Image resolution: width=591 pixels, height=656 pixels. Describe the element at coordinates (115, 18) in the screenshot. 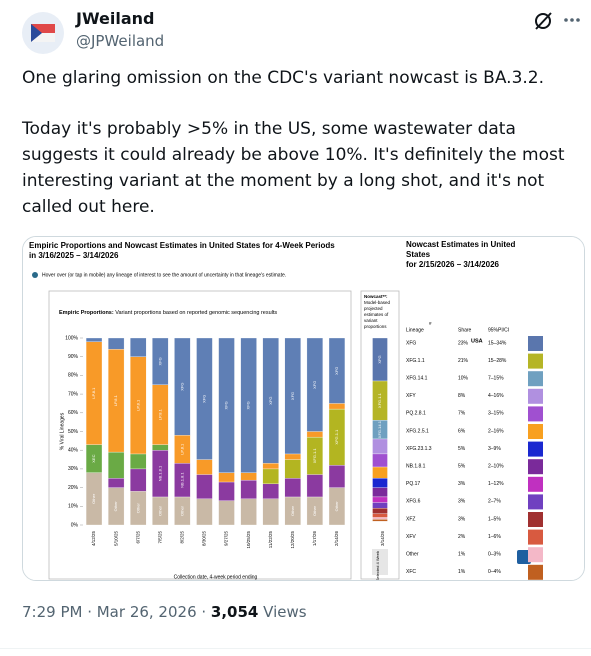

I see `display-name: JWeiland` at that location.